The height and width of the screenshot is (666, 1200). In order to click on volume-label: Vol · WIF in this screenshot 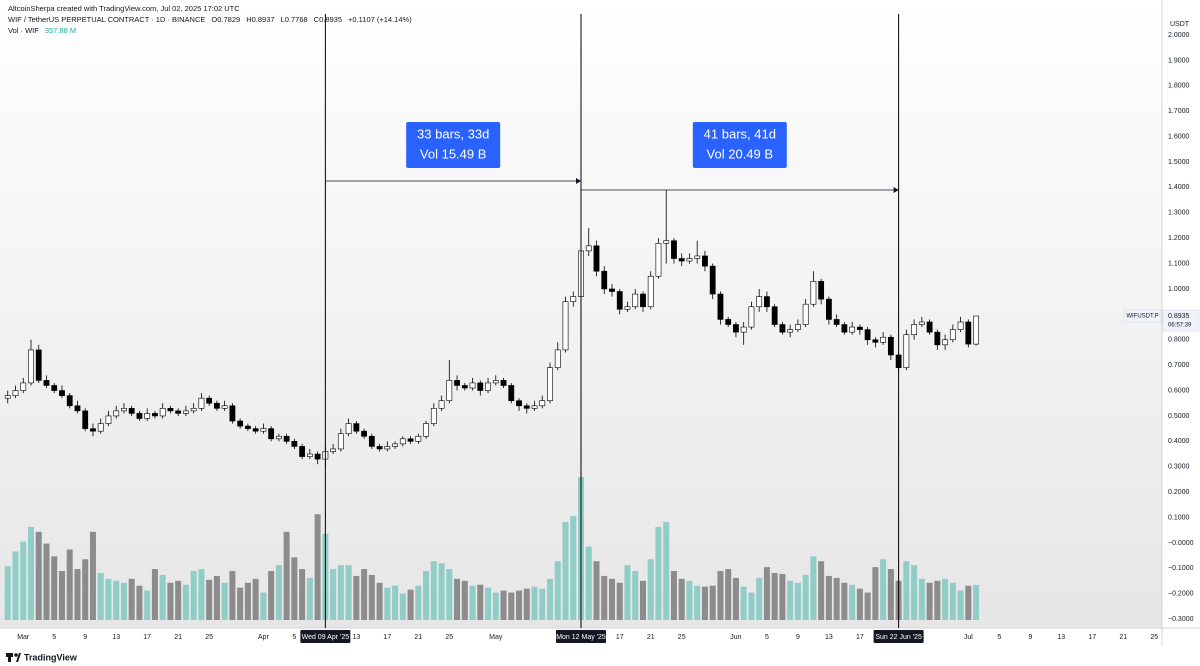, I will do `click(23, 30)`.